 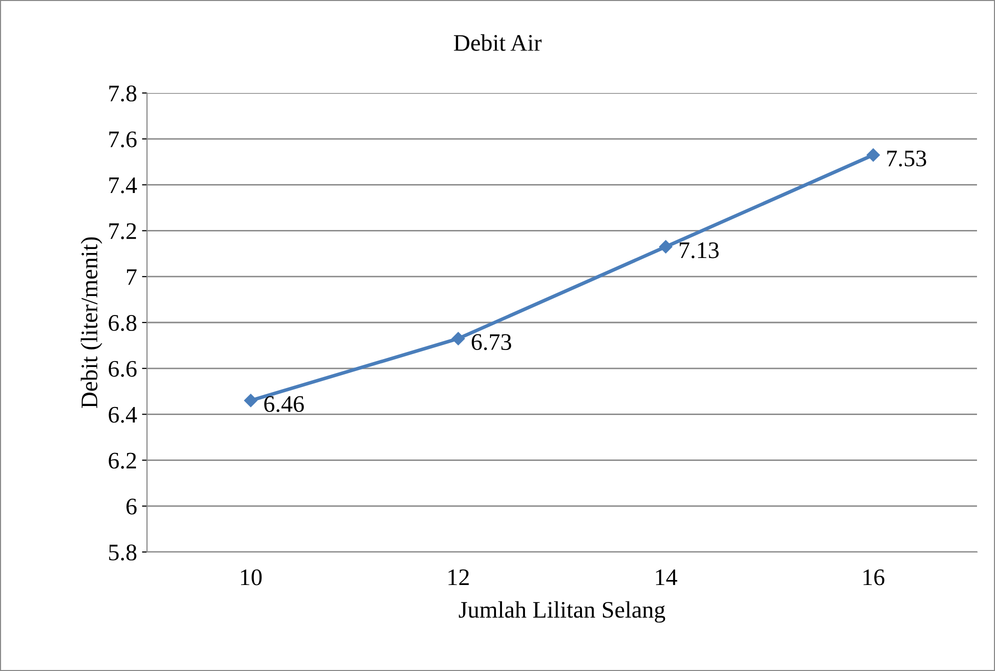 I want to click on x-tick-label: 14, so click(x=667, y=577).